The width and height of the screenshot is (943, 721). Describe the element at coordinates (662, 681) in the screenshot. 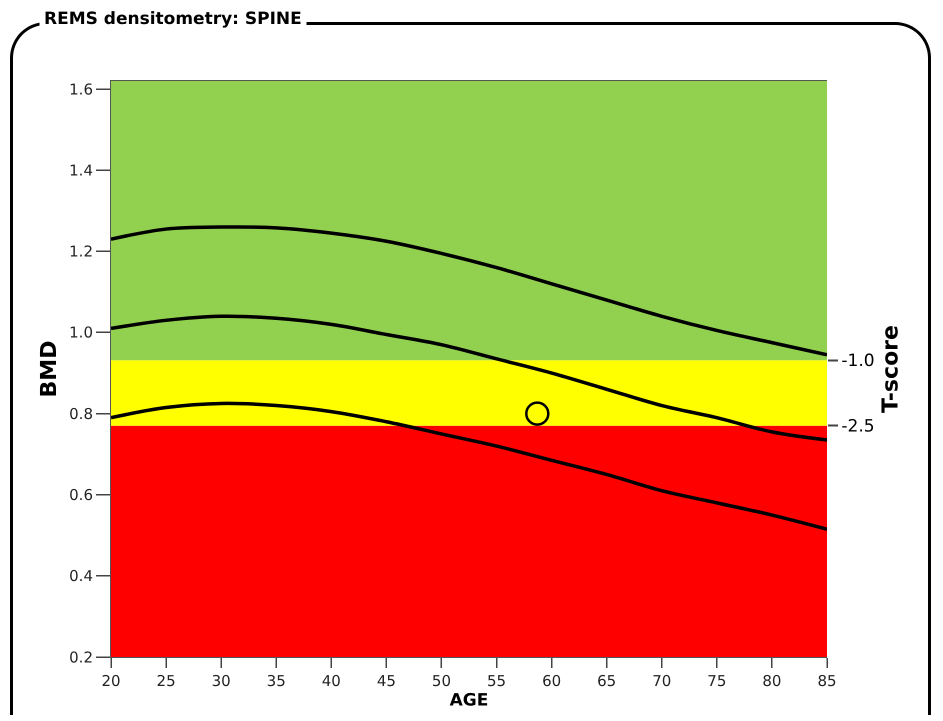

I see `x-tick-label: 70` at that location.